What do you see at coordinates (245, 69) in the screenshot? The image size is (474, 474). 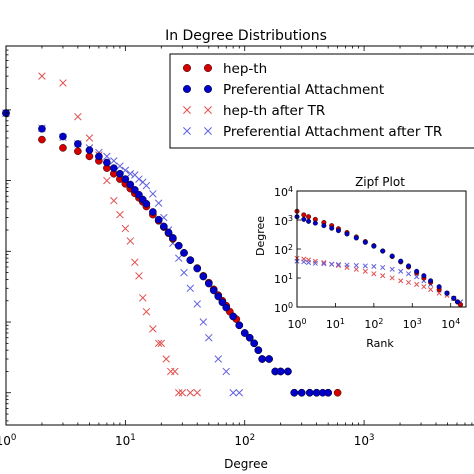 I see `legend-label: hep-th` at bounding box center [245, 69].